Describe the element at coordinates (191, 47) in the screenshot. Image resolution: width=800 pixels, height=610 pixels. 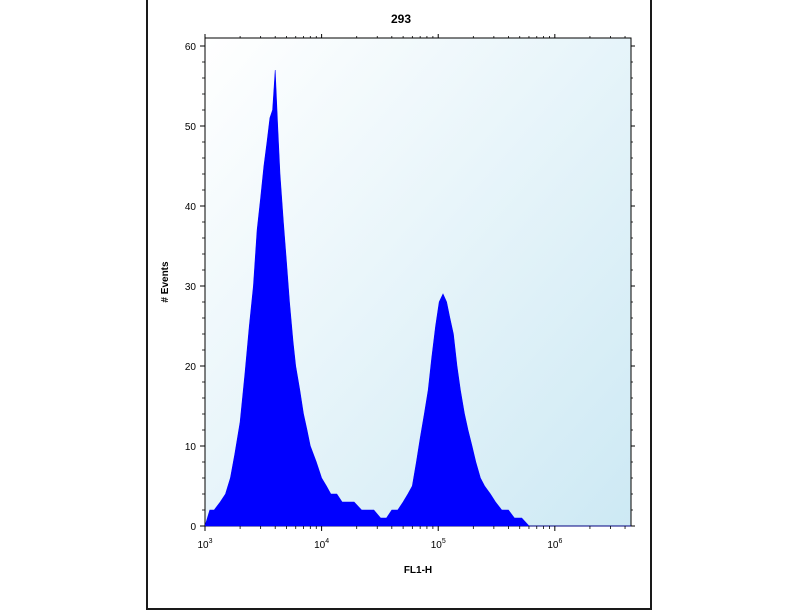
I see `y-tick-label: 60` at that location.